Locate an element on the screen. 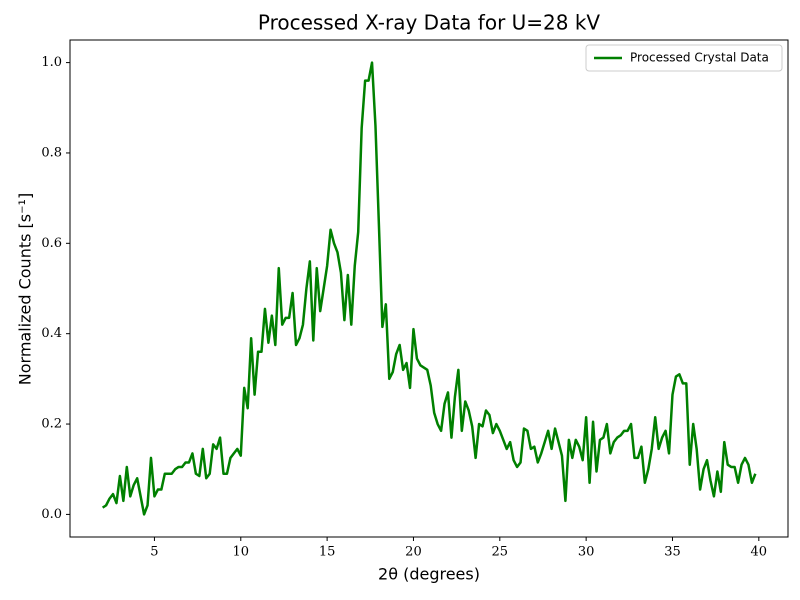 The width and height of the screenshot is (800, 600). legend-label: Processed Crystal Data is located at coordinates (699, 58).